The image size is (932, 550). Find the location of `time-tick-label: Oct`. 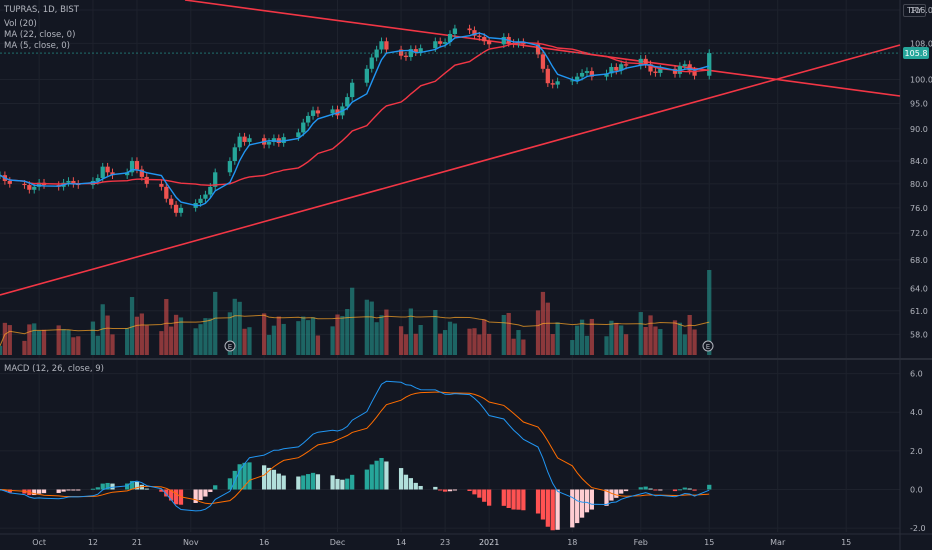

time-tick-label: Oct is located at coordinates (39, 542).